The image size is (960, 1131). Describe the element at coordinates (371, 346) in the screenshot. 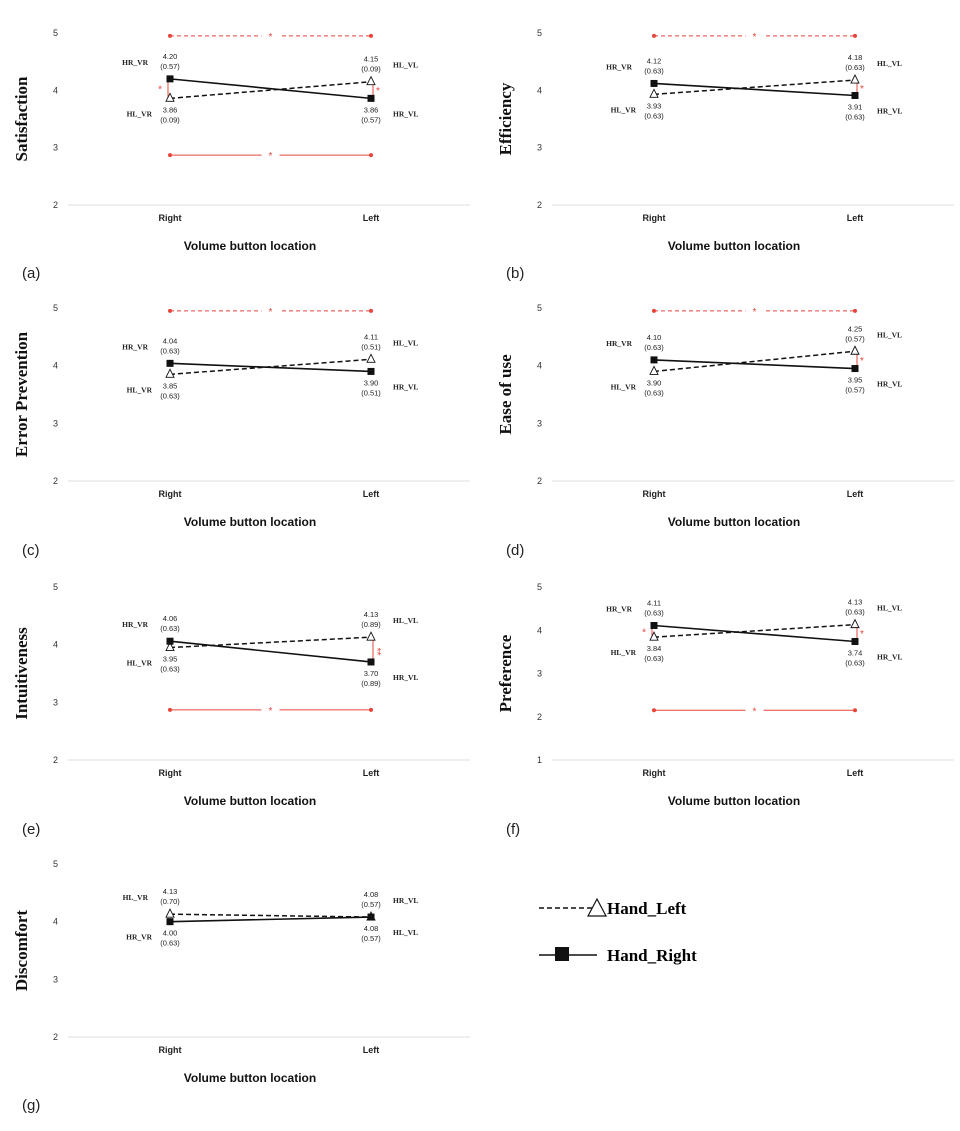

I see `data-label-sd: (0.51)` at that location.